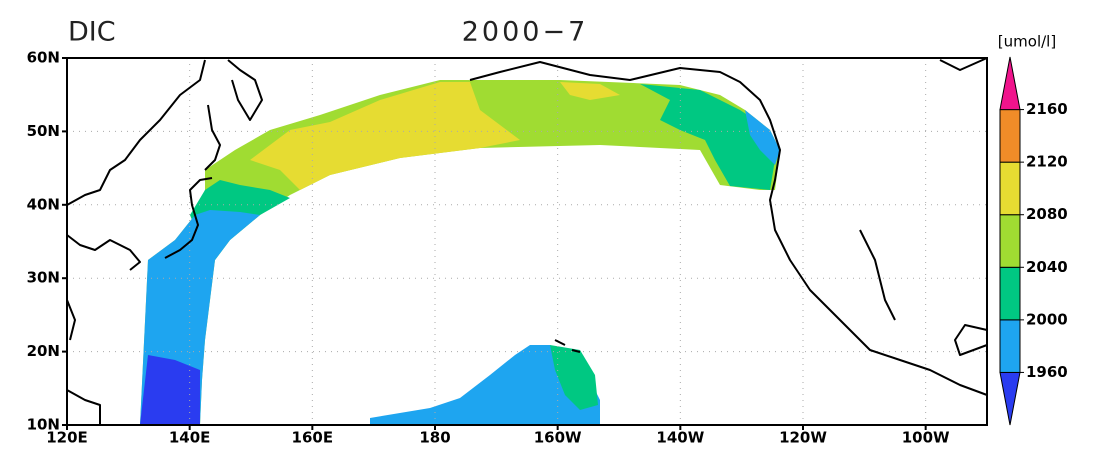 The width and height of the screenshot is (1096, 474). Describe the element at coordinates (43, 351) in the screenshot. I see `y-tick-label: 20N` at that location.